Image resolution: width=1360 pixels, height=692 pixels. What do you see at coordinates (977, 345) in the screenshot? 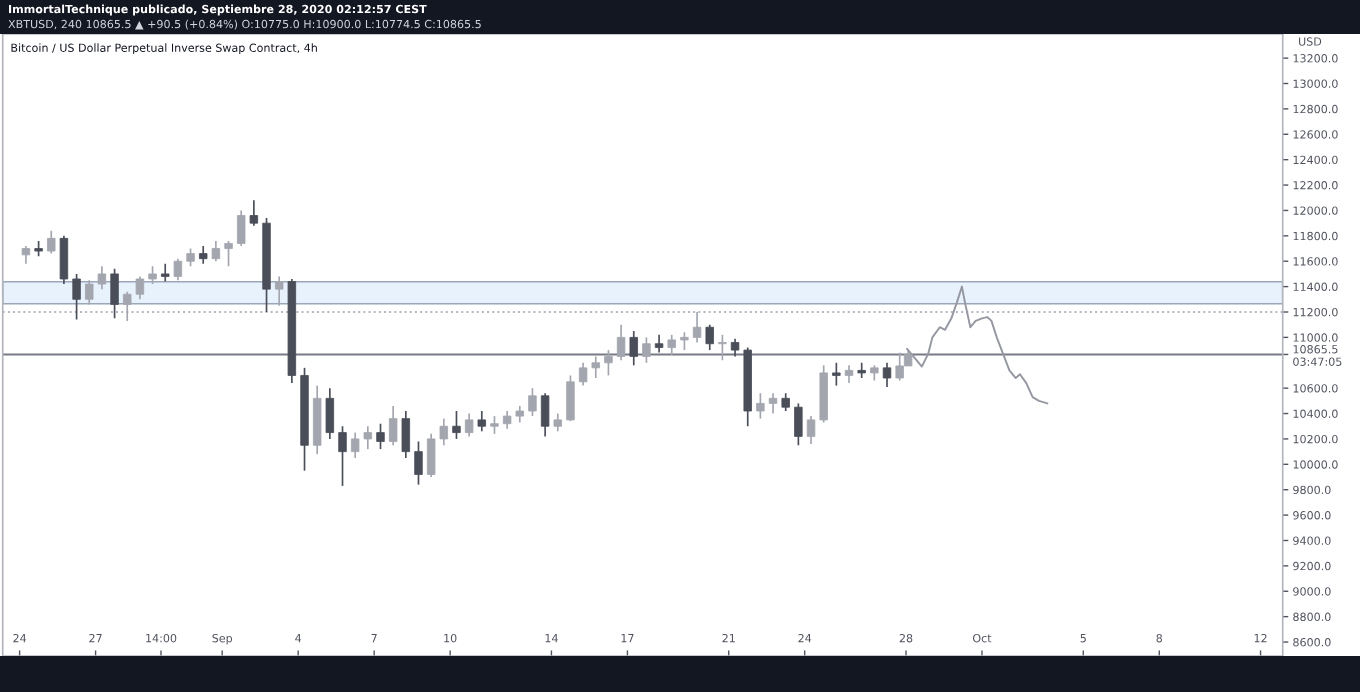
I see `line-series` at bounding box center [977, 345].